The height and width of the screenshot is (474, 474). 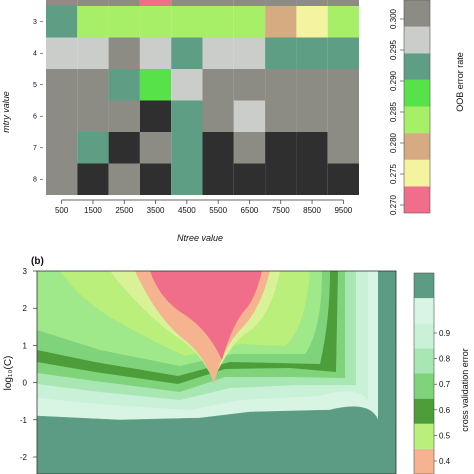 What do you see at coordinates (465, 390) in the screenshot?
I see `legend-title-b: cross validation error` at bounding box center [465, 390].